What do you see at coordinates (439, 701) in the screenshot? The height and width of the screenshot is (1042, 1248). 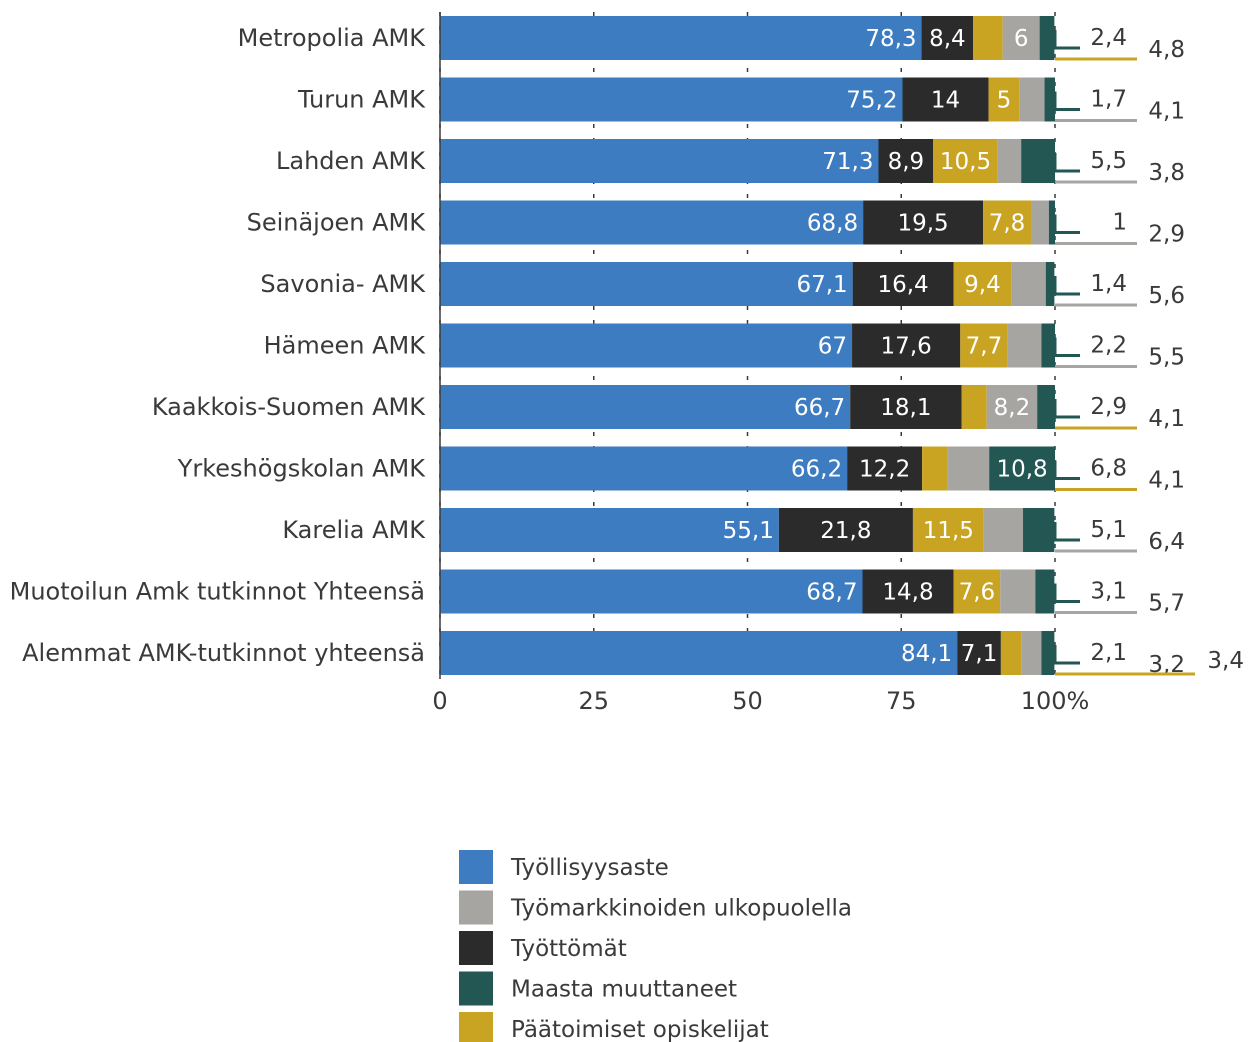 I see `x-tick-label: 0` at bounding box center [439, 701].